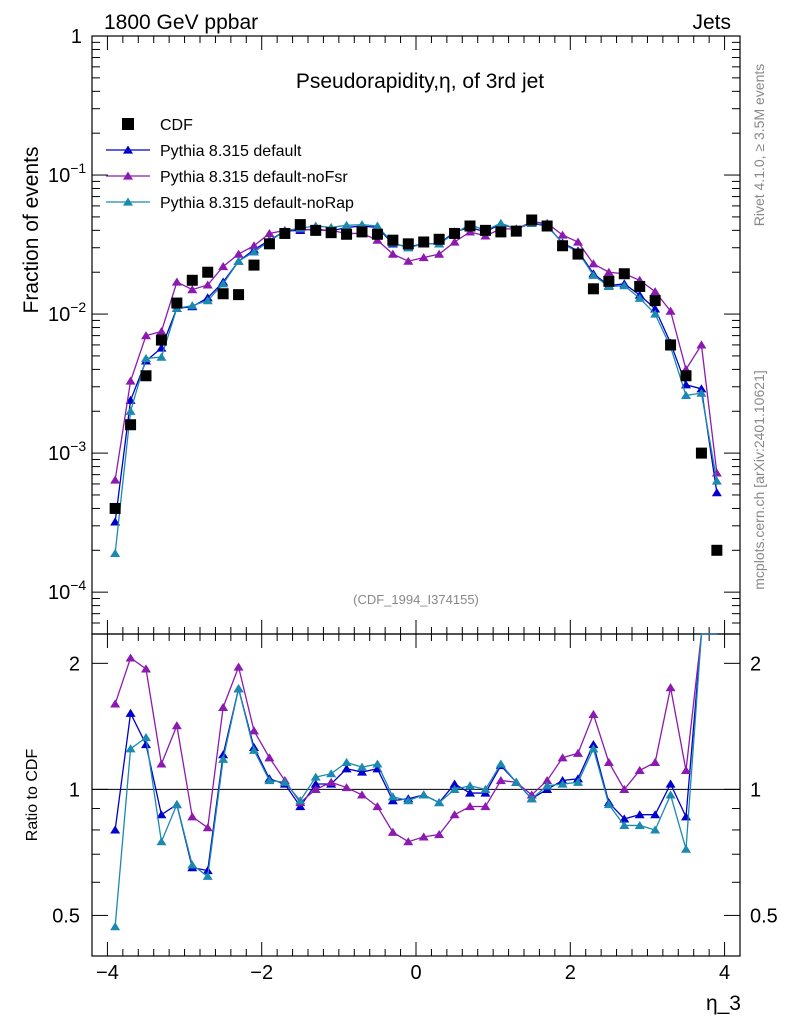 Image resolution: width=786 pixels, height=1024 pixels. Describe the element at coordinates (67, 451) in the screenshot. I see `y-tick-label: 10⁻³` at that location.